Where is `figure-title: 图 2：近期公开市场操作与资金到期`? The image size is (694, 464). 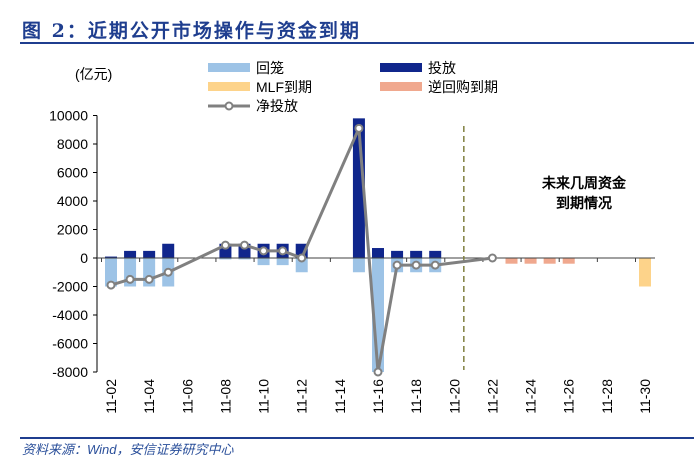
figure-title: 图 2：近期公开市场操作与资金到期 is located at coordinates (191, 31).